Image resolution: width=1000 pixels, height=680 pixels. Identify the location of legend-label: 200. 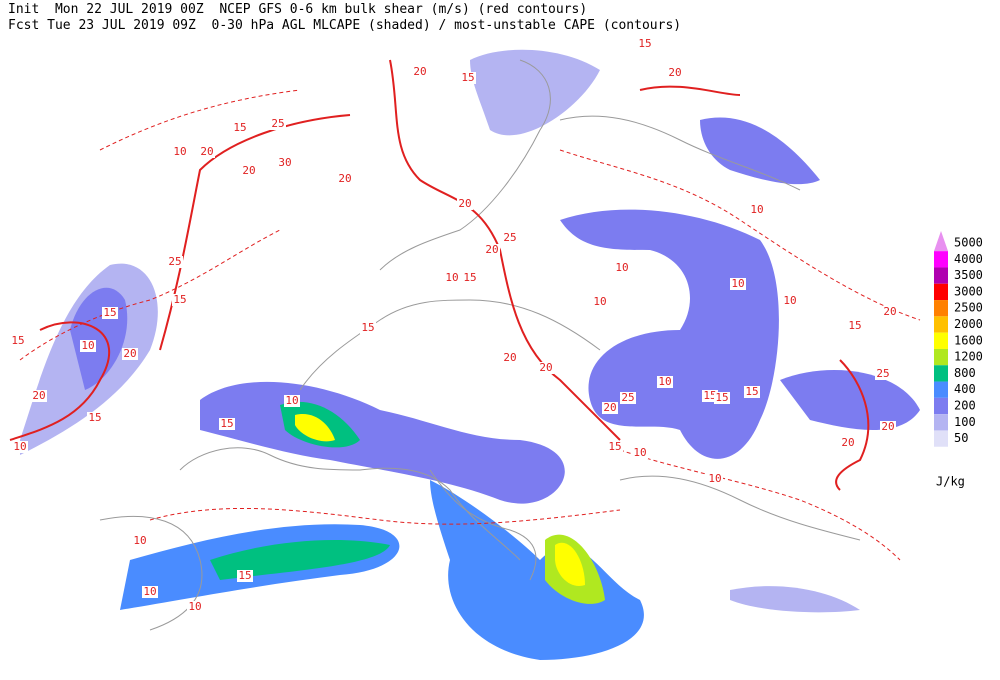
(965, 406).